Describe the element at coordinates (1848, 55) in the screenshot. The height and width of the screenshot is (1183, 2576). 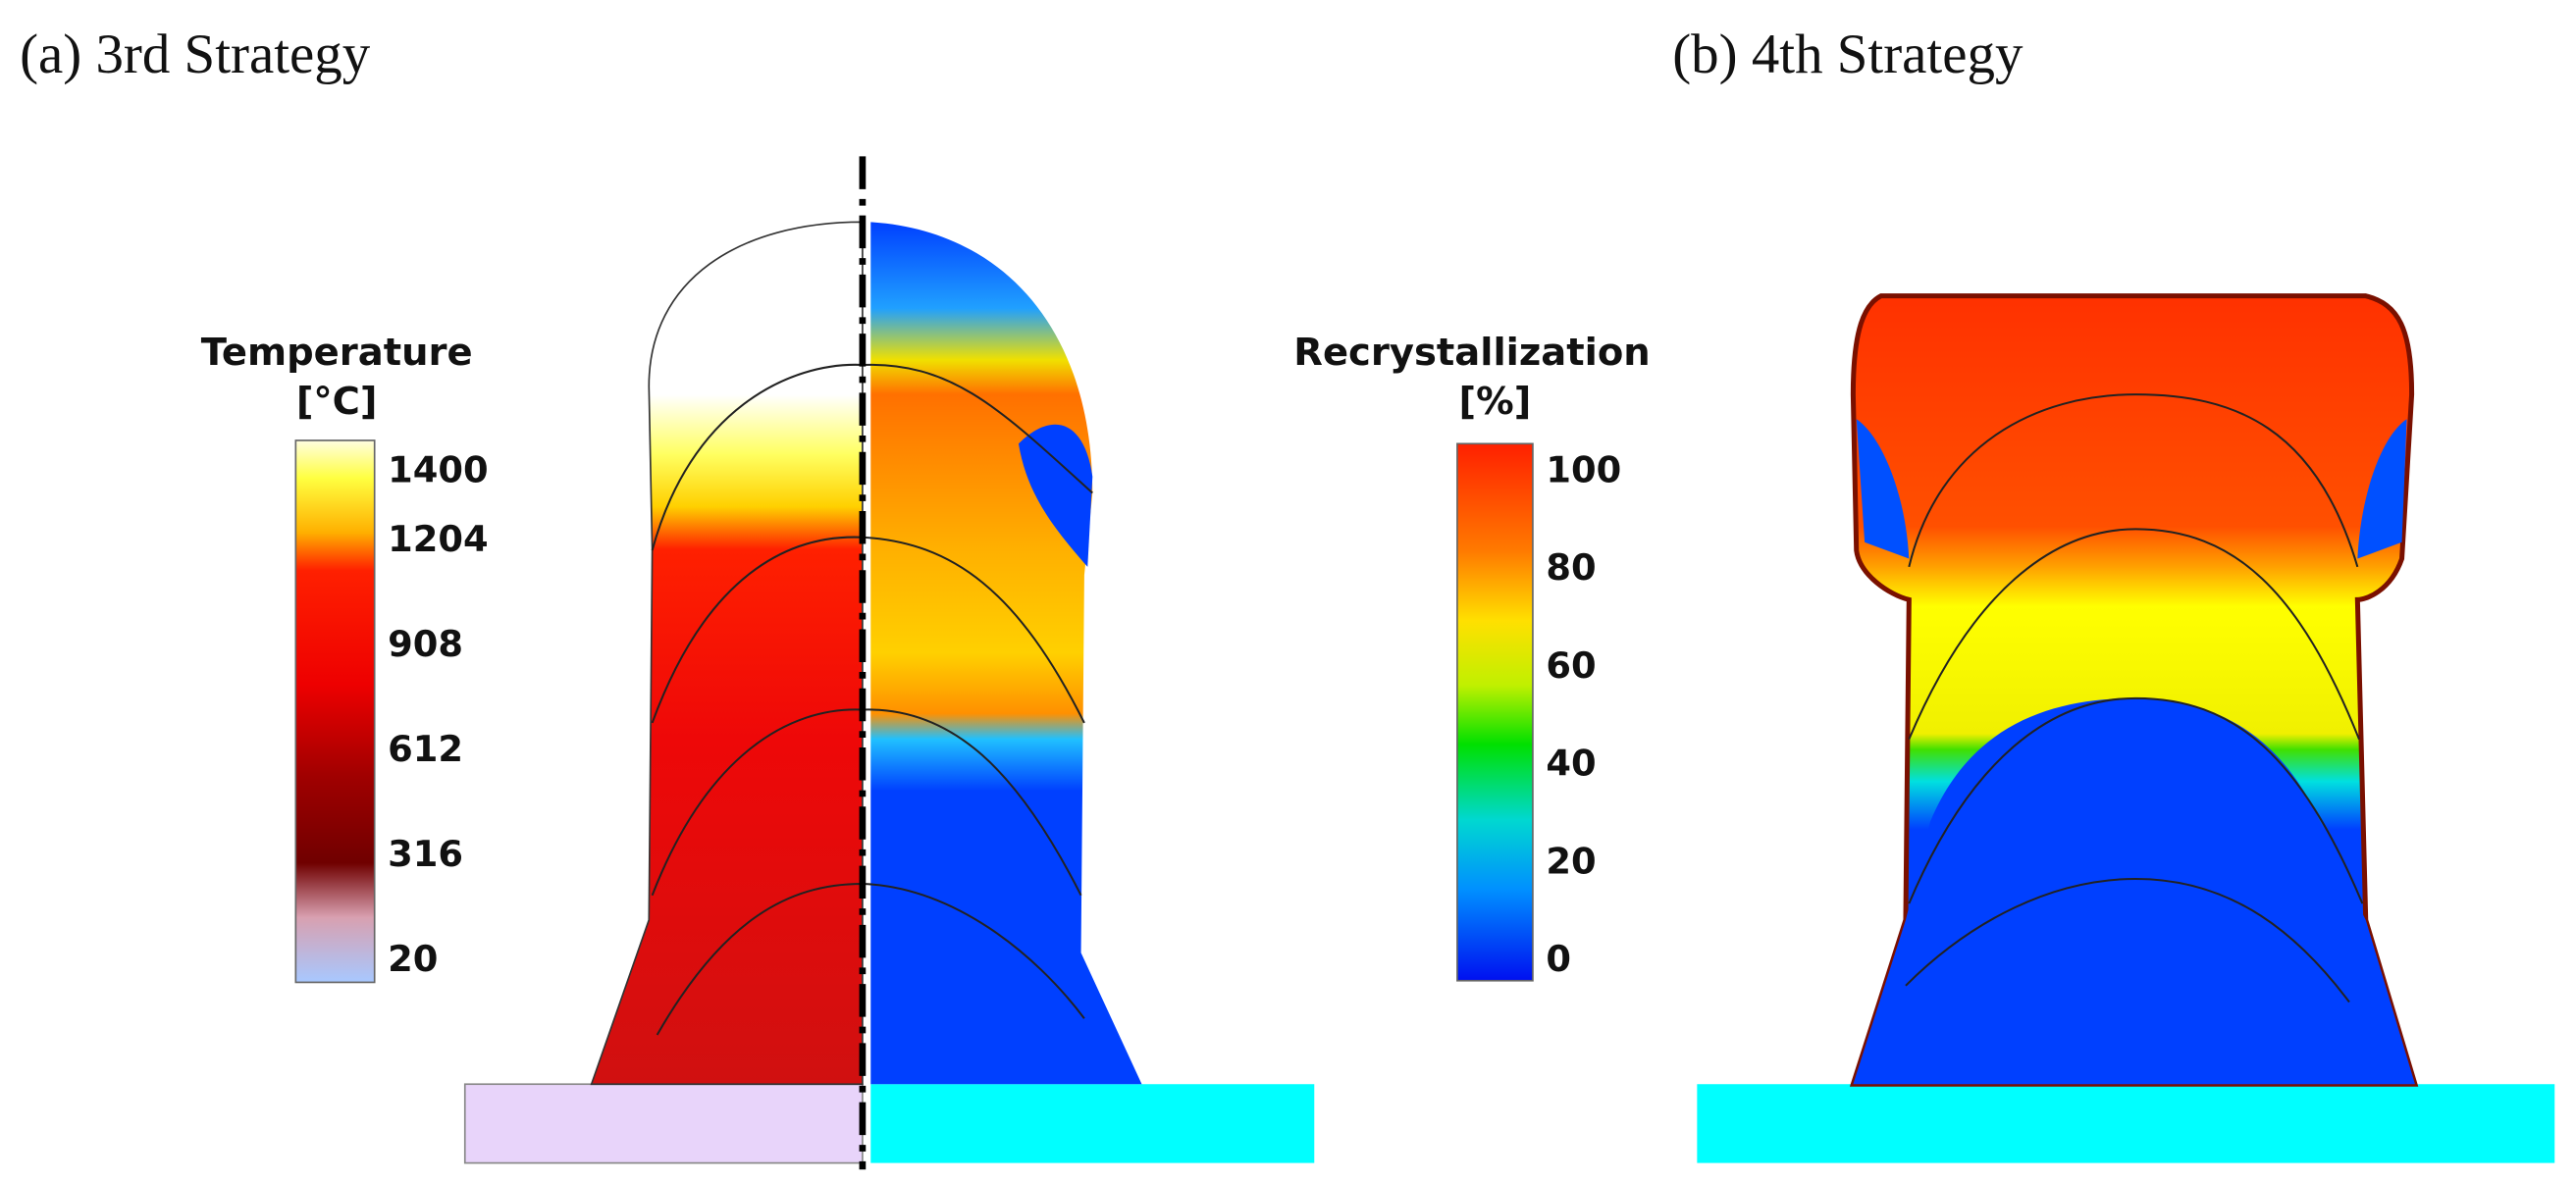
I see `panel-title: (b) 4th Strategy` at that location.